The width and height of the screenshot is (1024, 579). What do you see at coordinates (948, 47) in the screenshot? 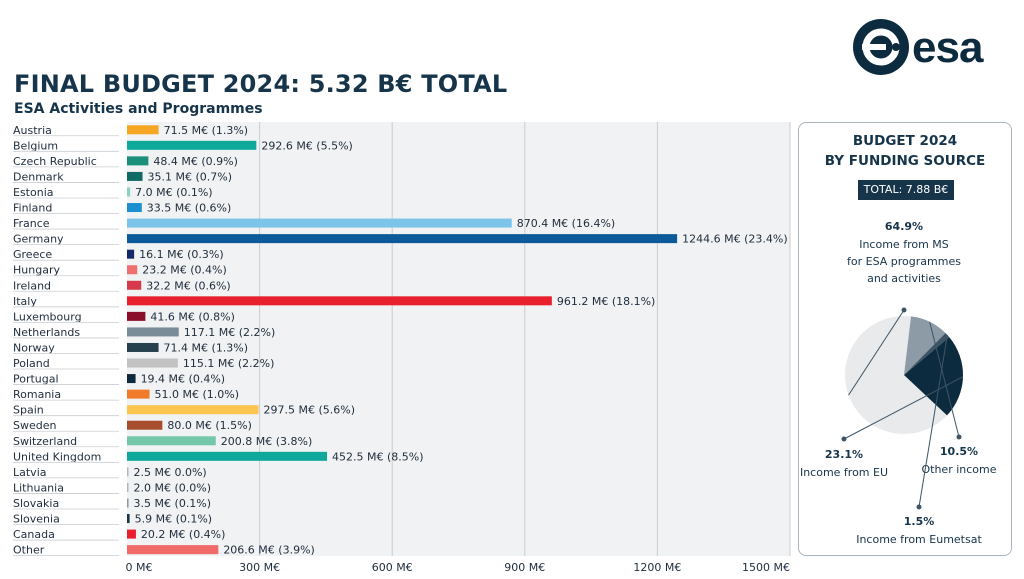
I see `esa-logo-text: esa` at bounding box center [948, 47].